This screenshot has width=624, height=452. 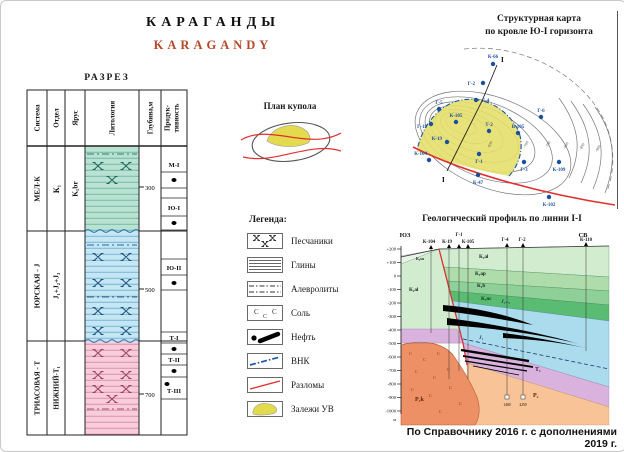 I want to click on svg-text: 0, so click(x=395, y=276).